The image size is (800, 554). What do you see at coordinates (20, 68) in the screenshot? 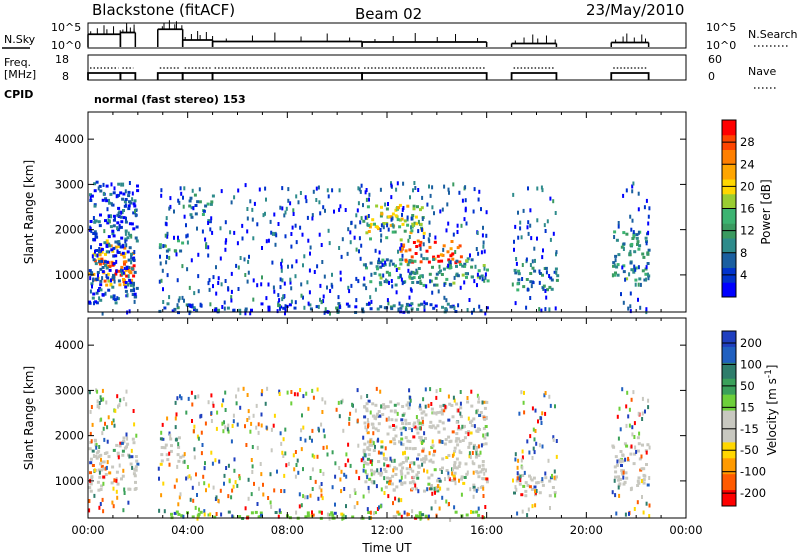
I see `freq-label: Freq. [MHz]` at bounding box center [20, 68].